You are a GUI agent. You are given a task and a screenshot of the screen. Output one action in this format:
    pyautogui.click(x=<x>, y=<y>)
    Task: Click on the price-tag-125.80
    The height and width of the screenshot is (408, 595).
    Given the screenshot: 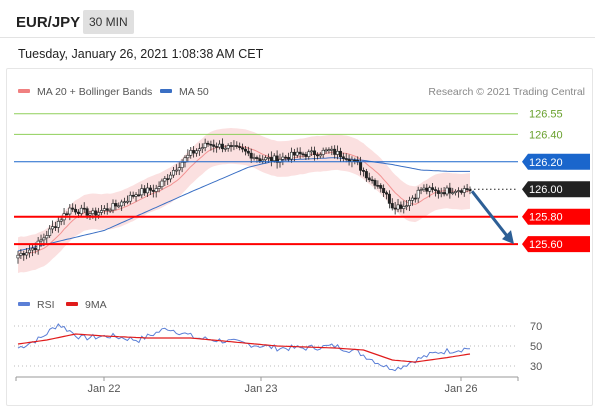 What is the action you would take?
    pyautogui.click(x=556, y=216)
    